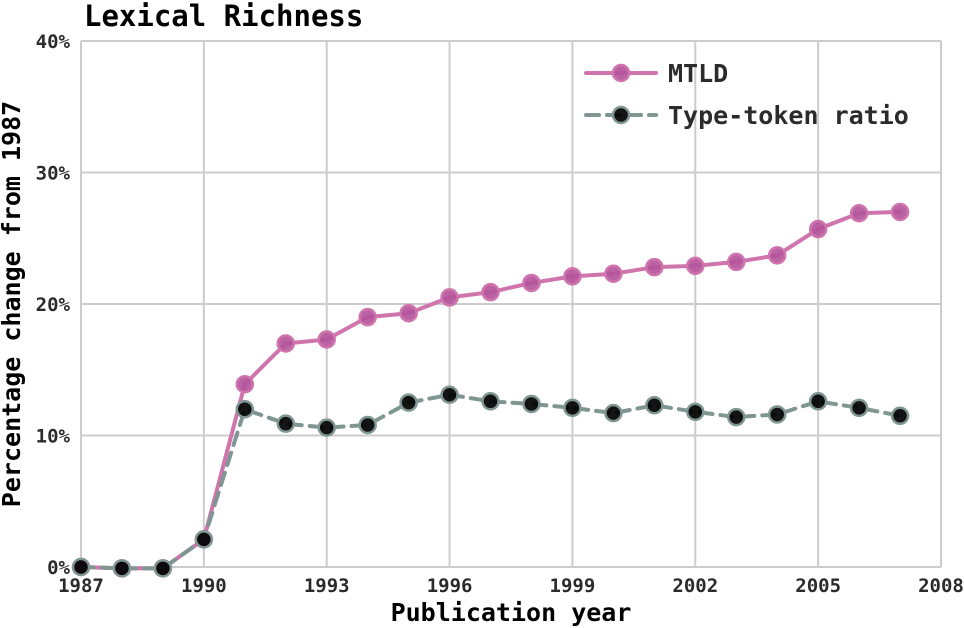 The height and width of the screenshot is (628, 964). Describe the element at coordinates (695, 586) in the screenshot. I see `x-tick-label: 2002` at that location.